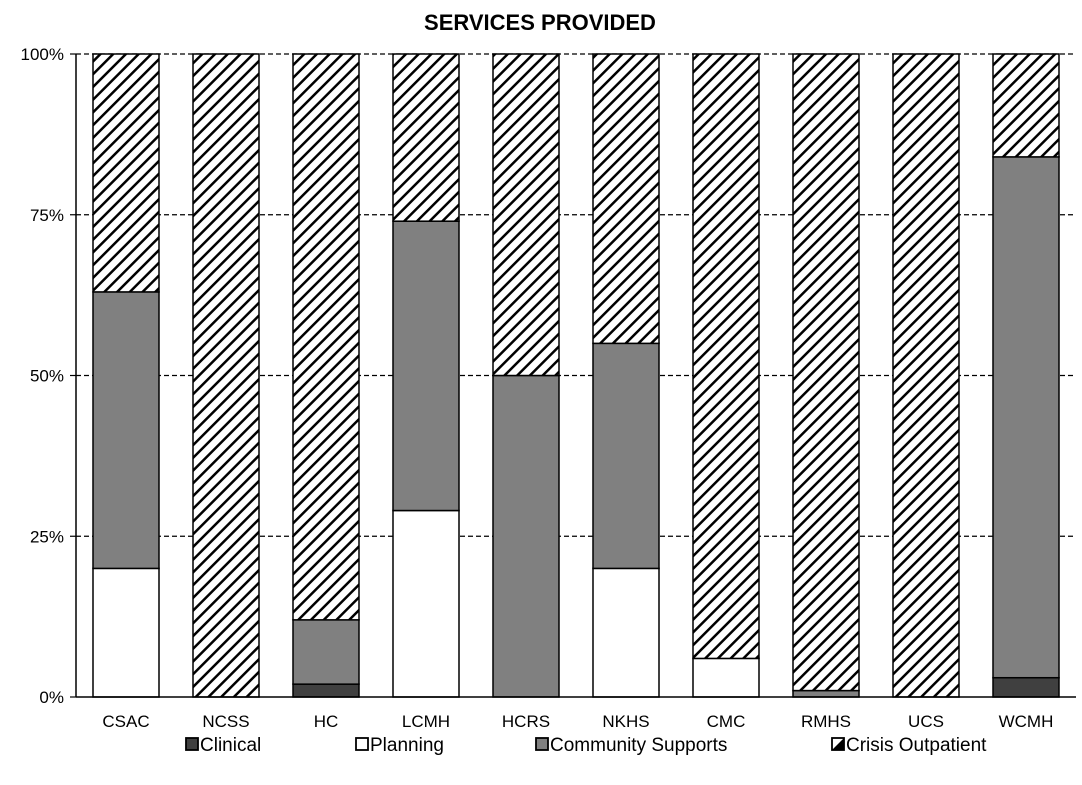 The height and width of the screenshot is (785, 1082). Describe the element at coordinates (51, 697) in the screenshot. I see `y-tick-label: 0%` at that location.